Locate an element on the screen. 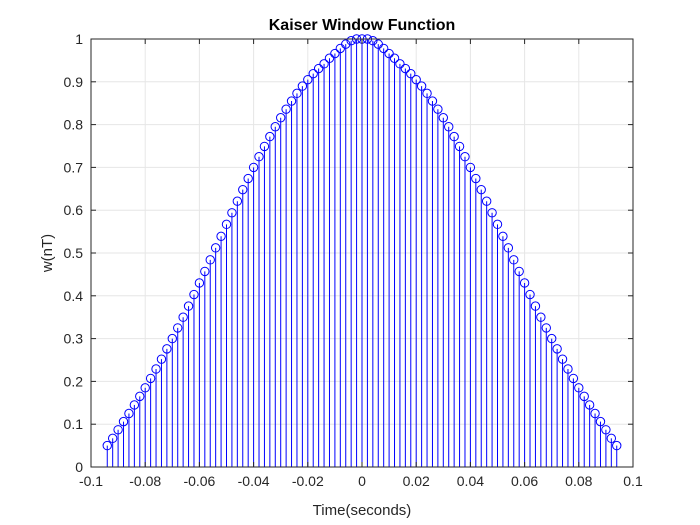 Image resolution: width=700 pixels, height=525 pixels. x-tick-label: 0.06 is located at coordinates (524, 481).